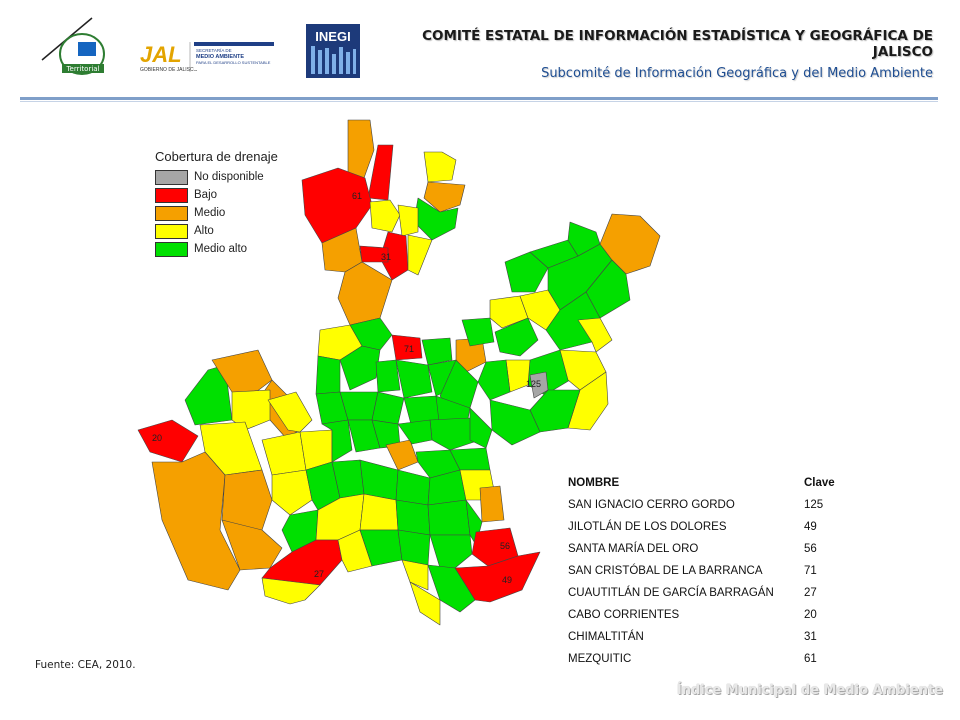 This screenshot has width=960, height=720. Describe the element at coordinates (479, 101) in the screenshot. I see `header-divider-shadow` at that location.